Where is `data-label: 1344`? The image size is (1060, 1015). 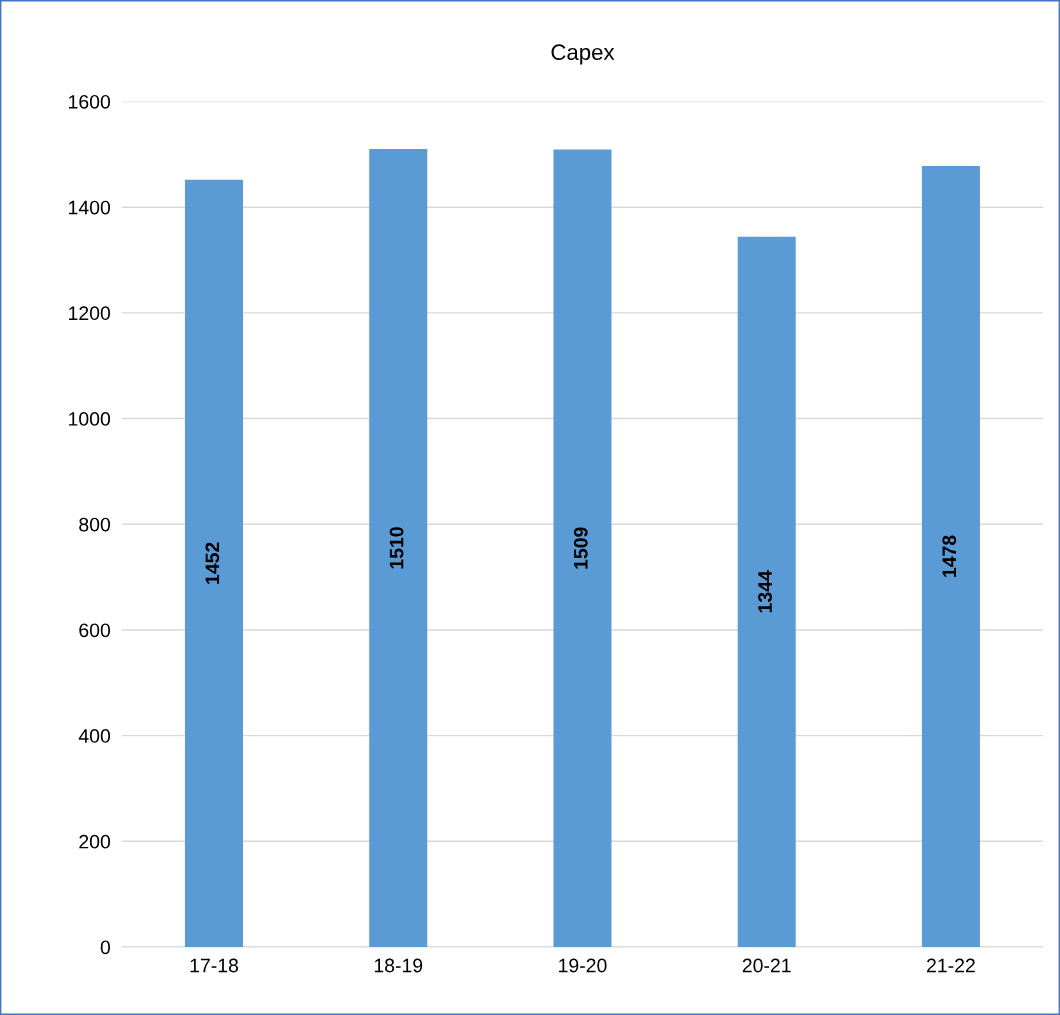 data-label: 1344 is located at coordinates (765, 591).